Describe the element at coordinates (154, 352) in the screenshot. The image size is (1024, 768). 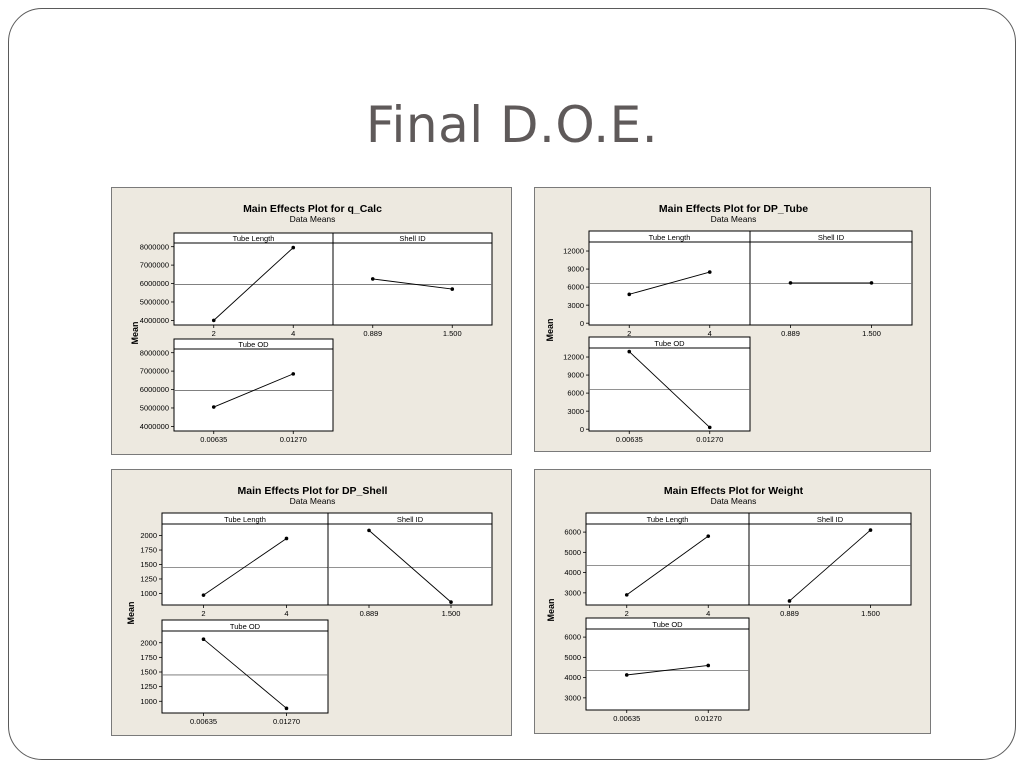
I see `y-tick-label: 8000000` at that location.